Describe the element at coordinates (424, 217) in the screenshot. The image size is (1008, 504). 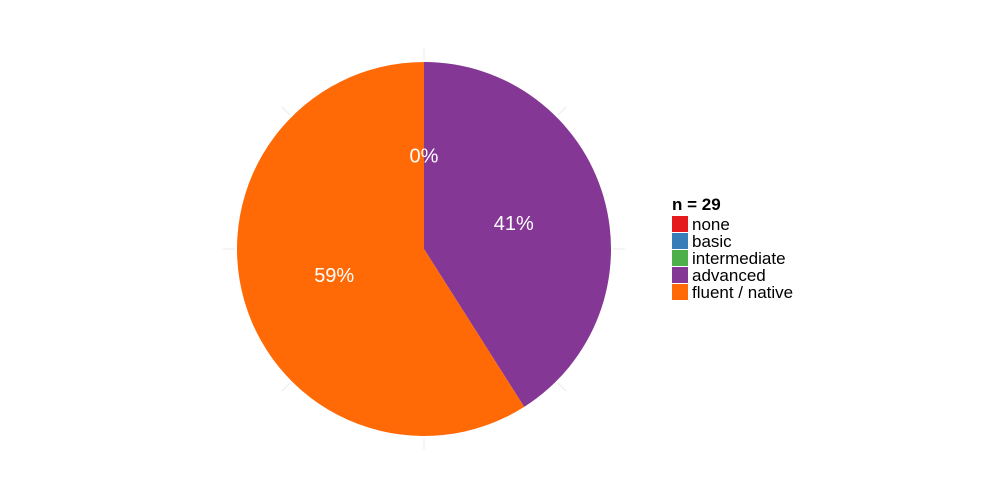
I see `pie-slice-labels: 0% 41% 59%` at that location.